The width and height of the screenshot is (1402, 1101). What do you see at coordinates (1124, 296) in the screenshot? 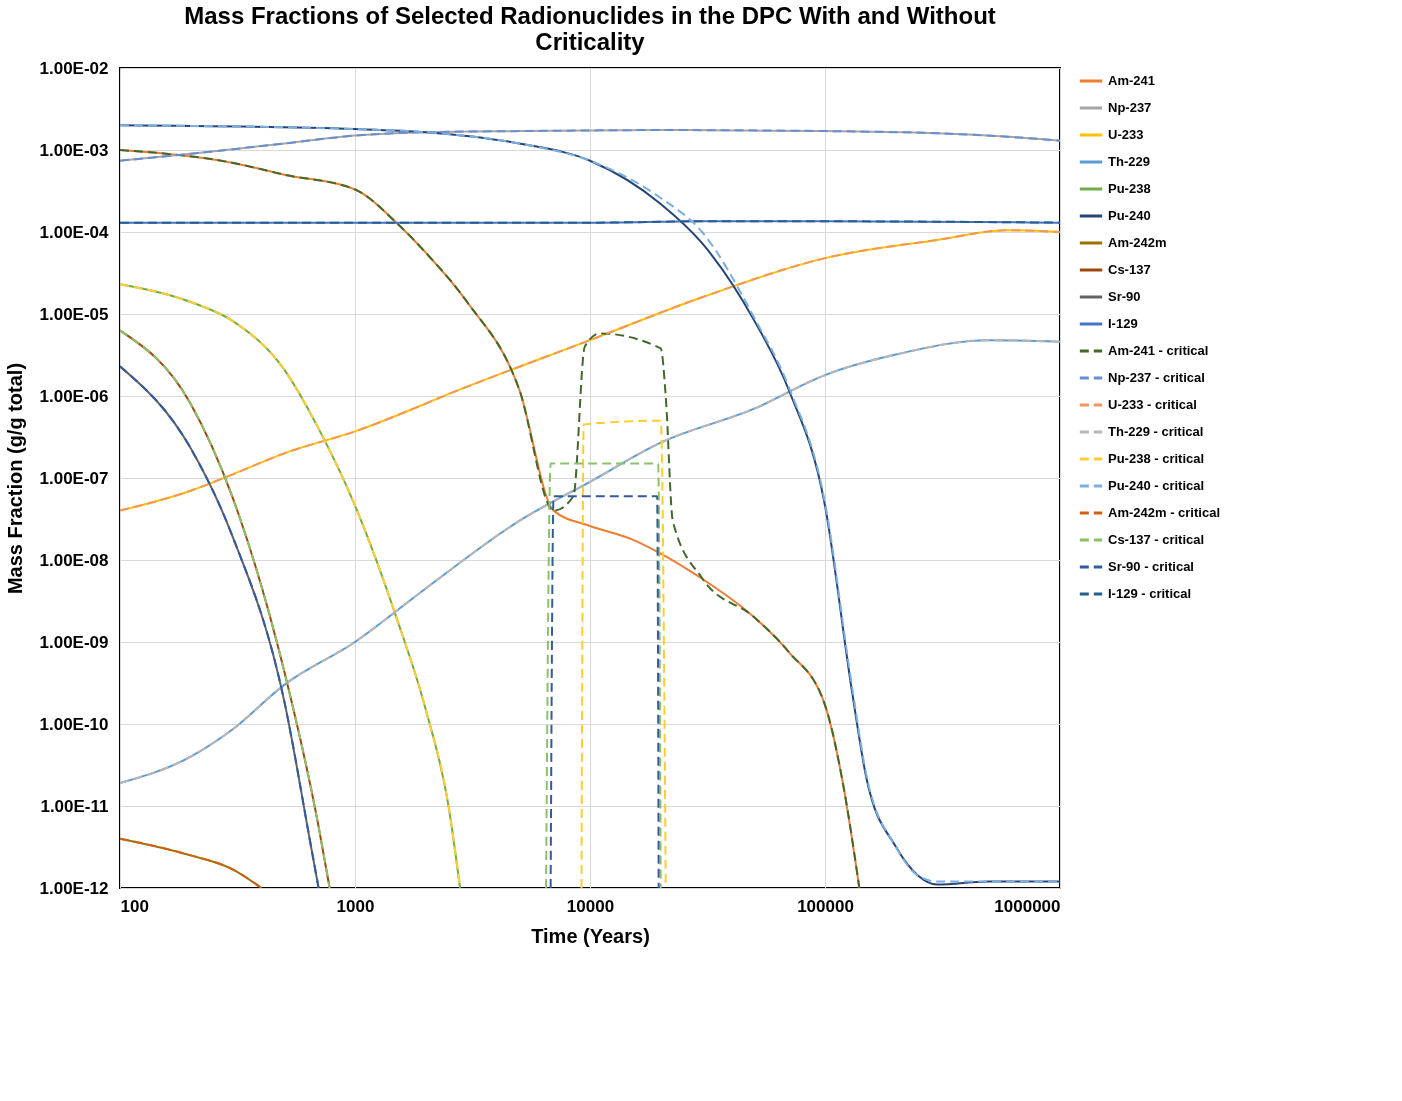
I see `legend-label: Sr-90` at bounding box center [1124, 296].